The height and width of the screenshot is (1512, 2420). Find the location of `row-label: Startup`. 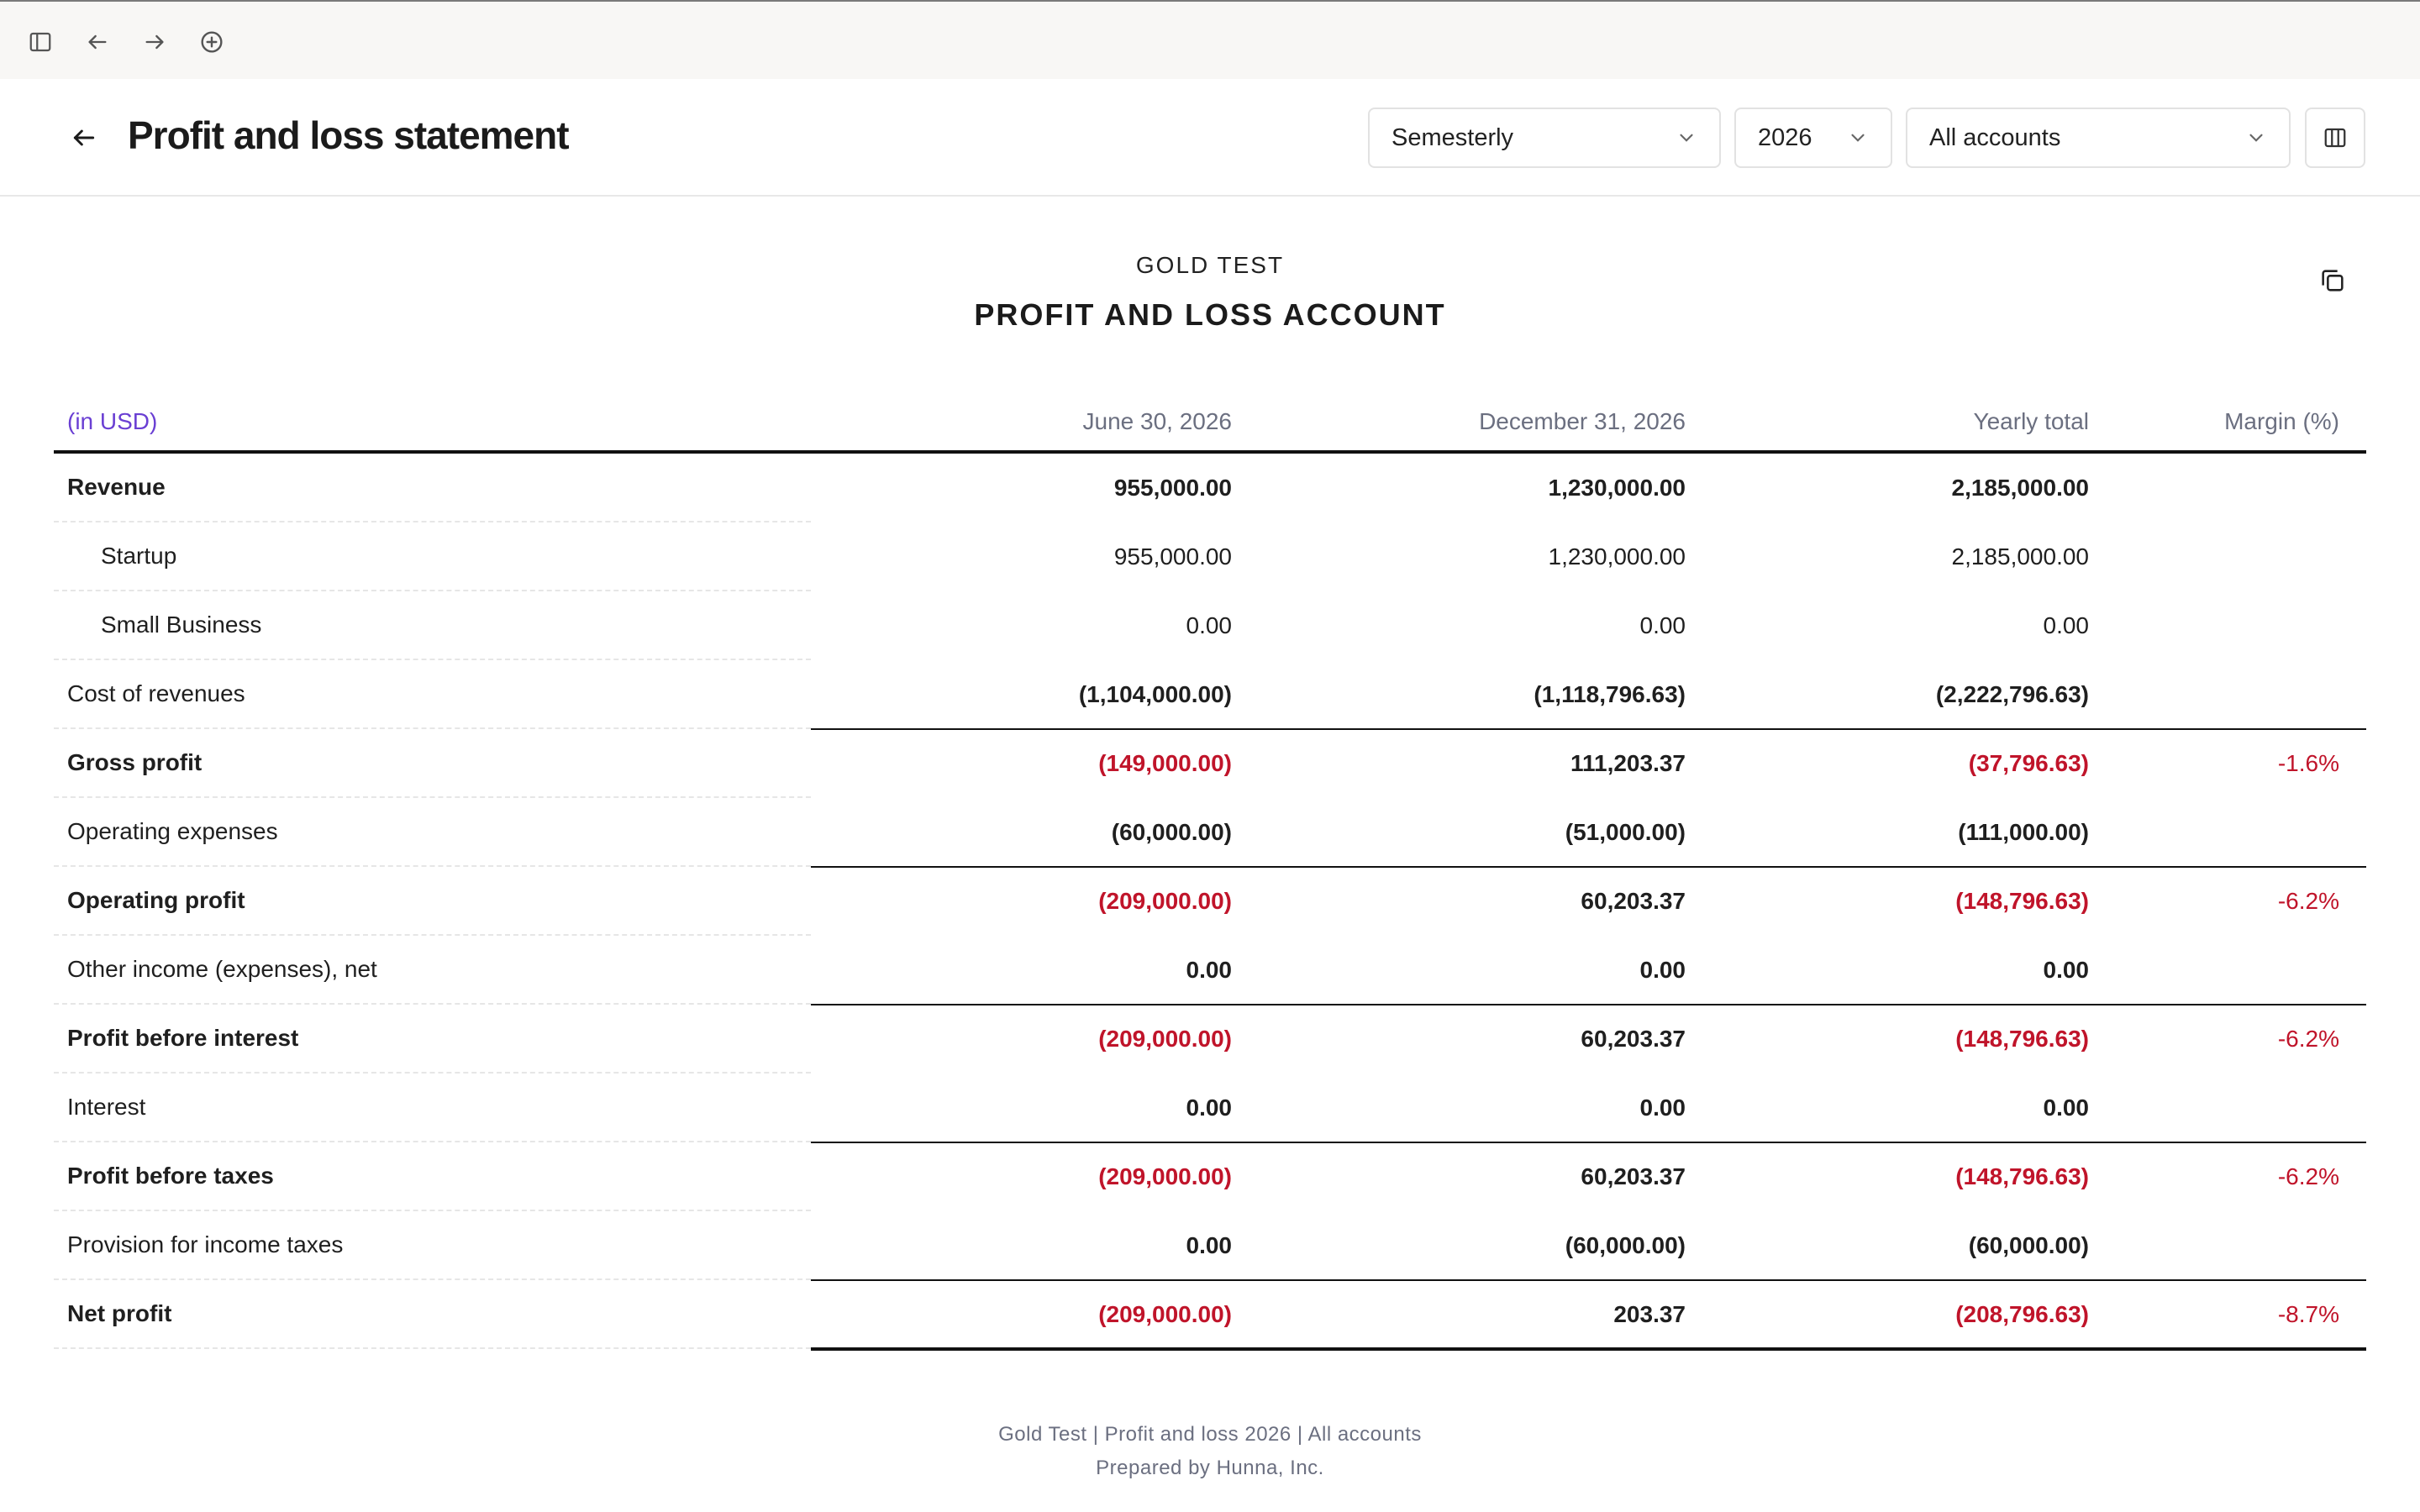

row-label: Startup is located at coordinates (433, 556).